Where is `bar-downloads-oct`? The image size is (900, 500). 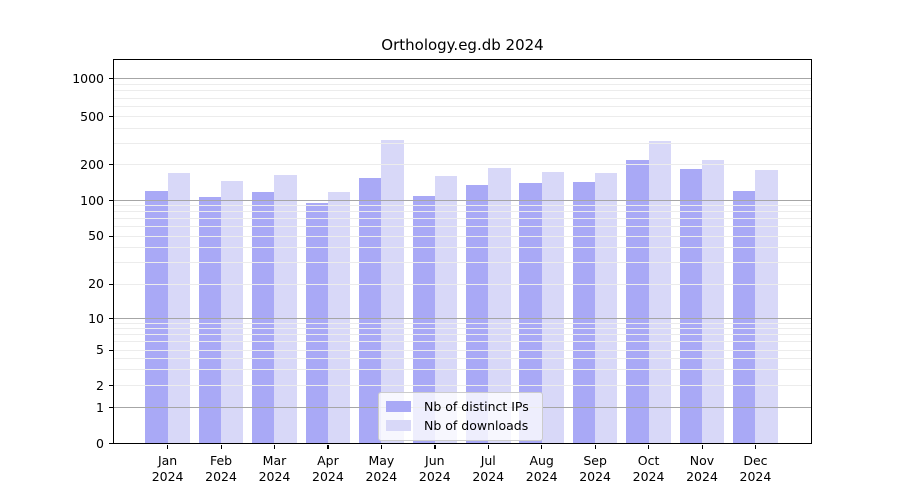 bar-downloads-oct is located at coordinates (659, 292).